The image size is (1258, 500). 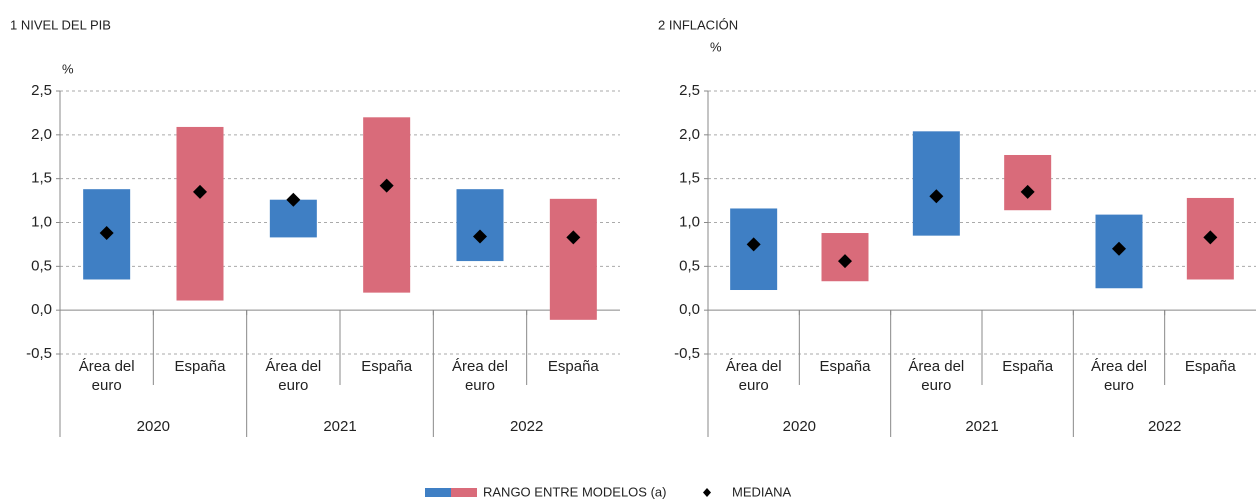 What do you see at coordinates (698, 24) in the screenshot?
I see `chart-title: 2 INFLACIÓN` at bounding box center [698, 24].